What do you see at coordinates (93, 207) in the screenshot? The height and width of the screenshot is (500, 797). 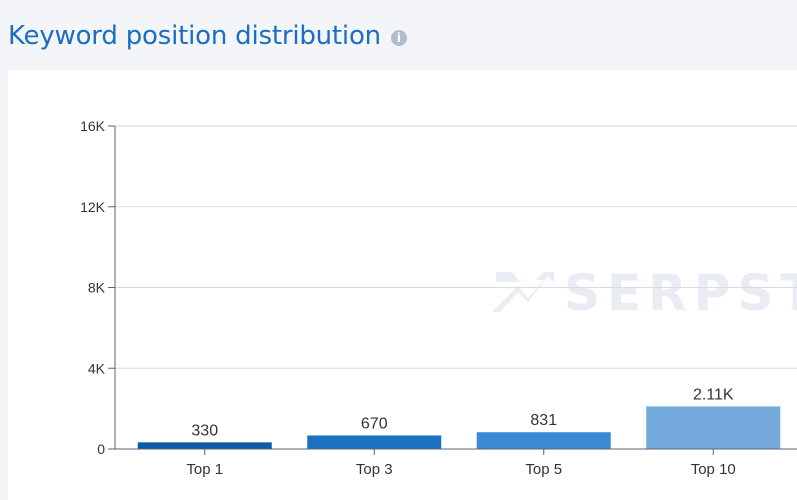 I see `y-tick-label: 12K` at bounding box center [93, 207].